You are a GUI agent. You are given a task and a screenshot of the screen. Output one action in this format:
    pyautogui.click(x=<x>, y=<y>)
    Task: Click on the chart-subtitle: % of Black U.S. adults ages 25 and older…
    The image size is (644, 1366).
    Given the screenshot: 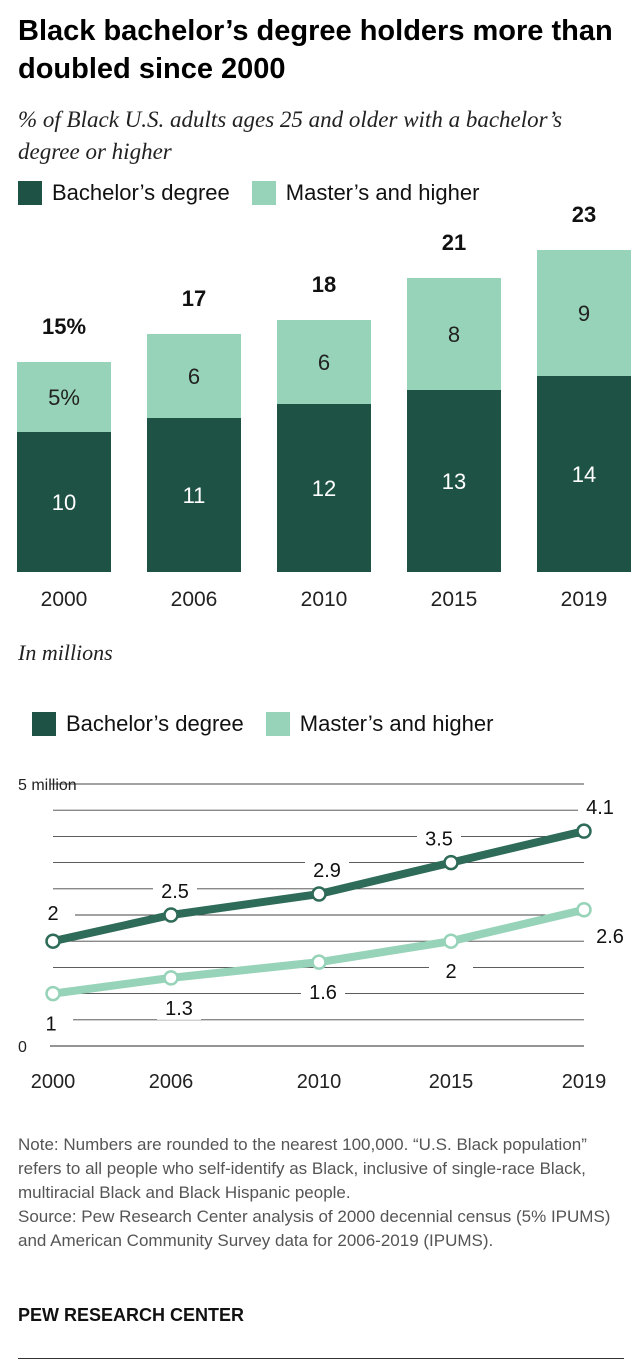 What is the action you would take?
    pyautogui.click(x=290, y=135)
    